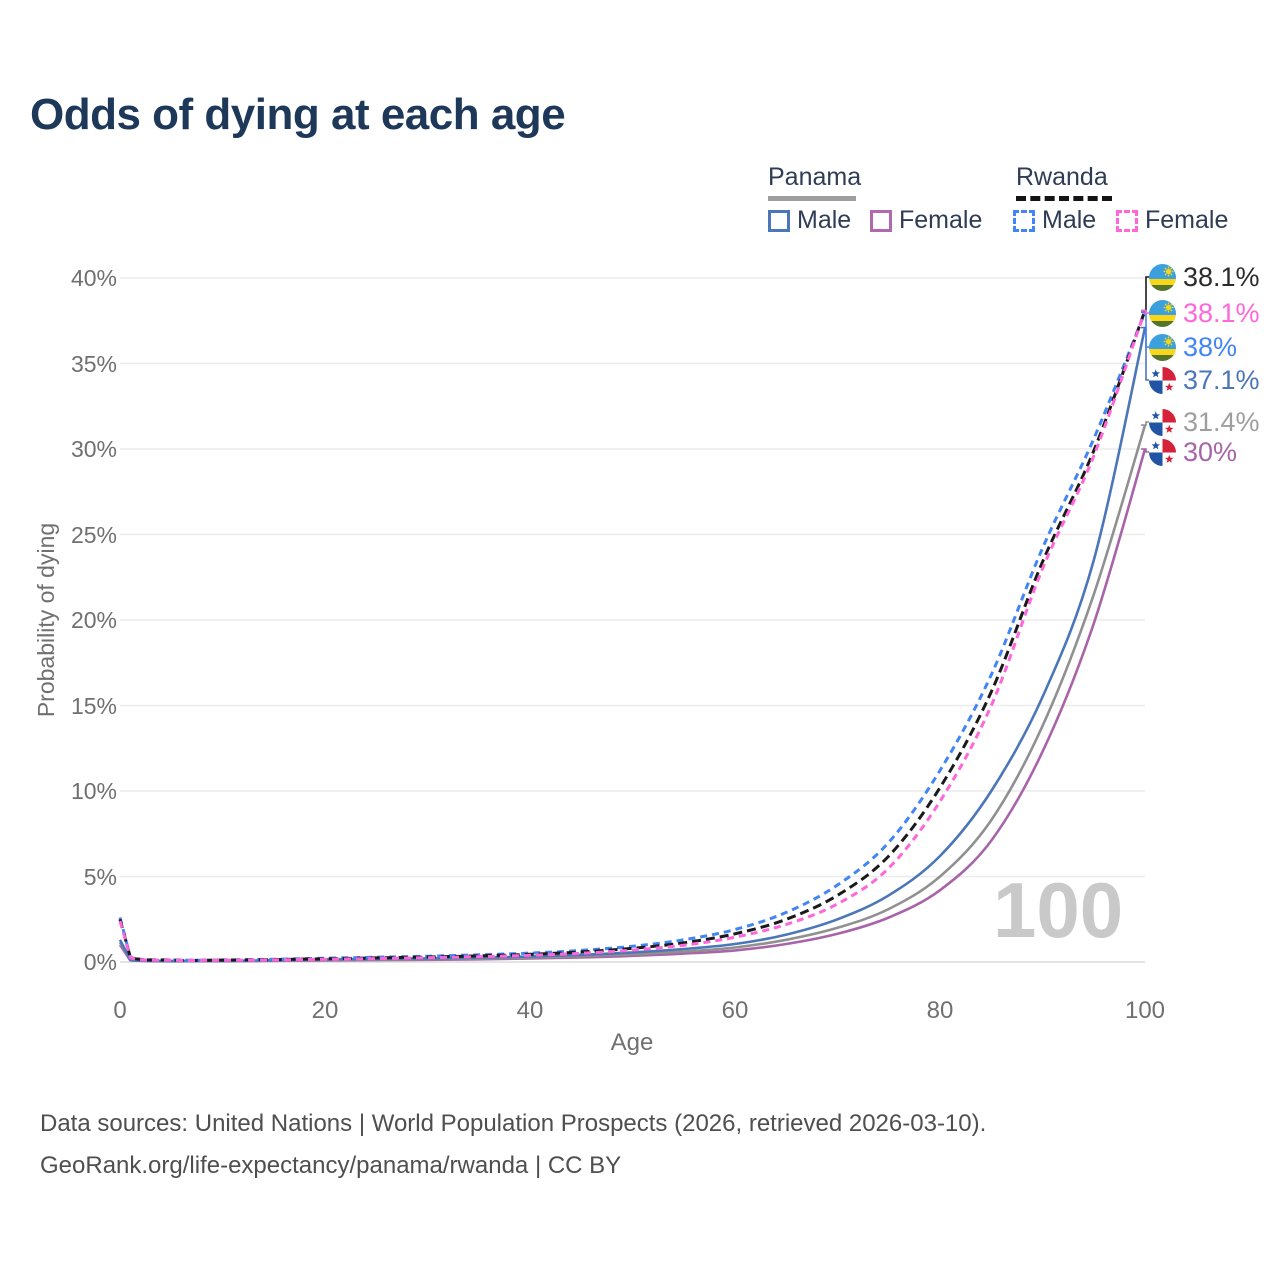 This screenshot has height=1280, width=1280. Describe the element at coordinates (1210, 451) in the screenshot. I see `end-label-value: 30%` at that location.